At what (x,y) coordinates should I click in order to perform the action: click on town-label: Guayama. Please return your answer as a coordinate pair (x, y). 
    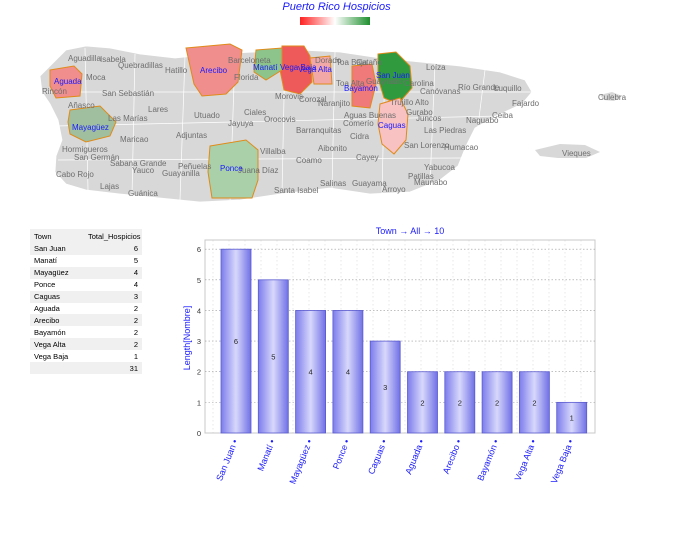
    Looking at the image, I should click on (369, 183).